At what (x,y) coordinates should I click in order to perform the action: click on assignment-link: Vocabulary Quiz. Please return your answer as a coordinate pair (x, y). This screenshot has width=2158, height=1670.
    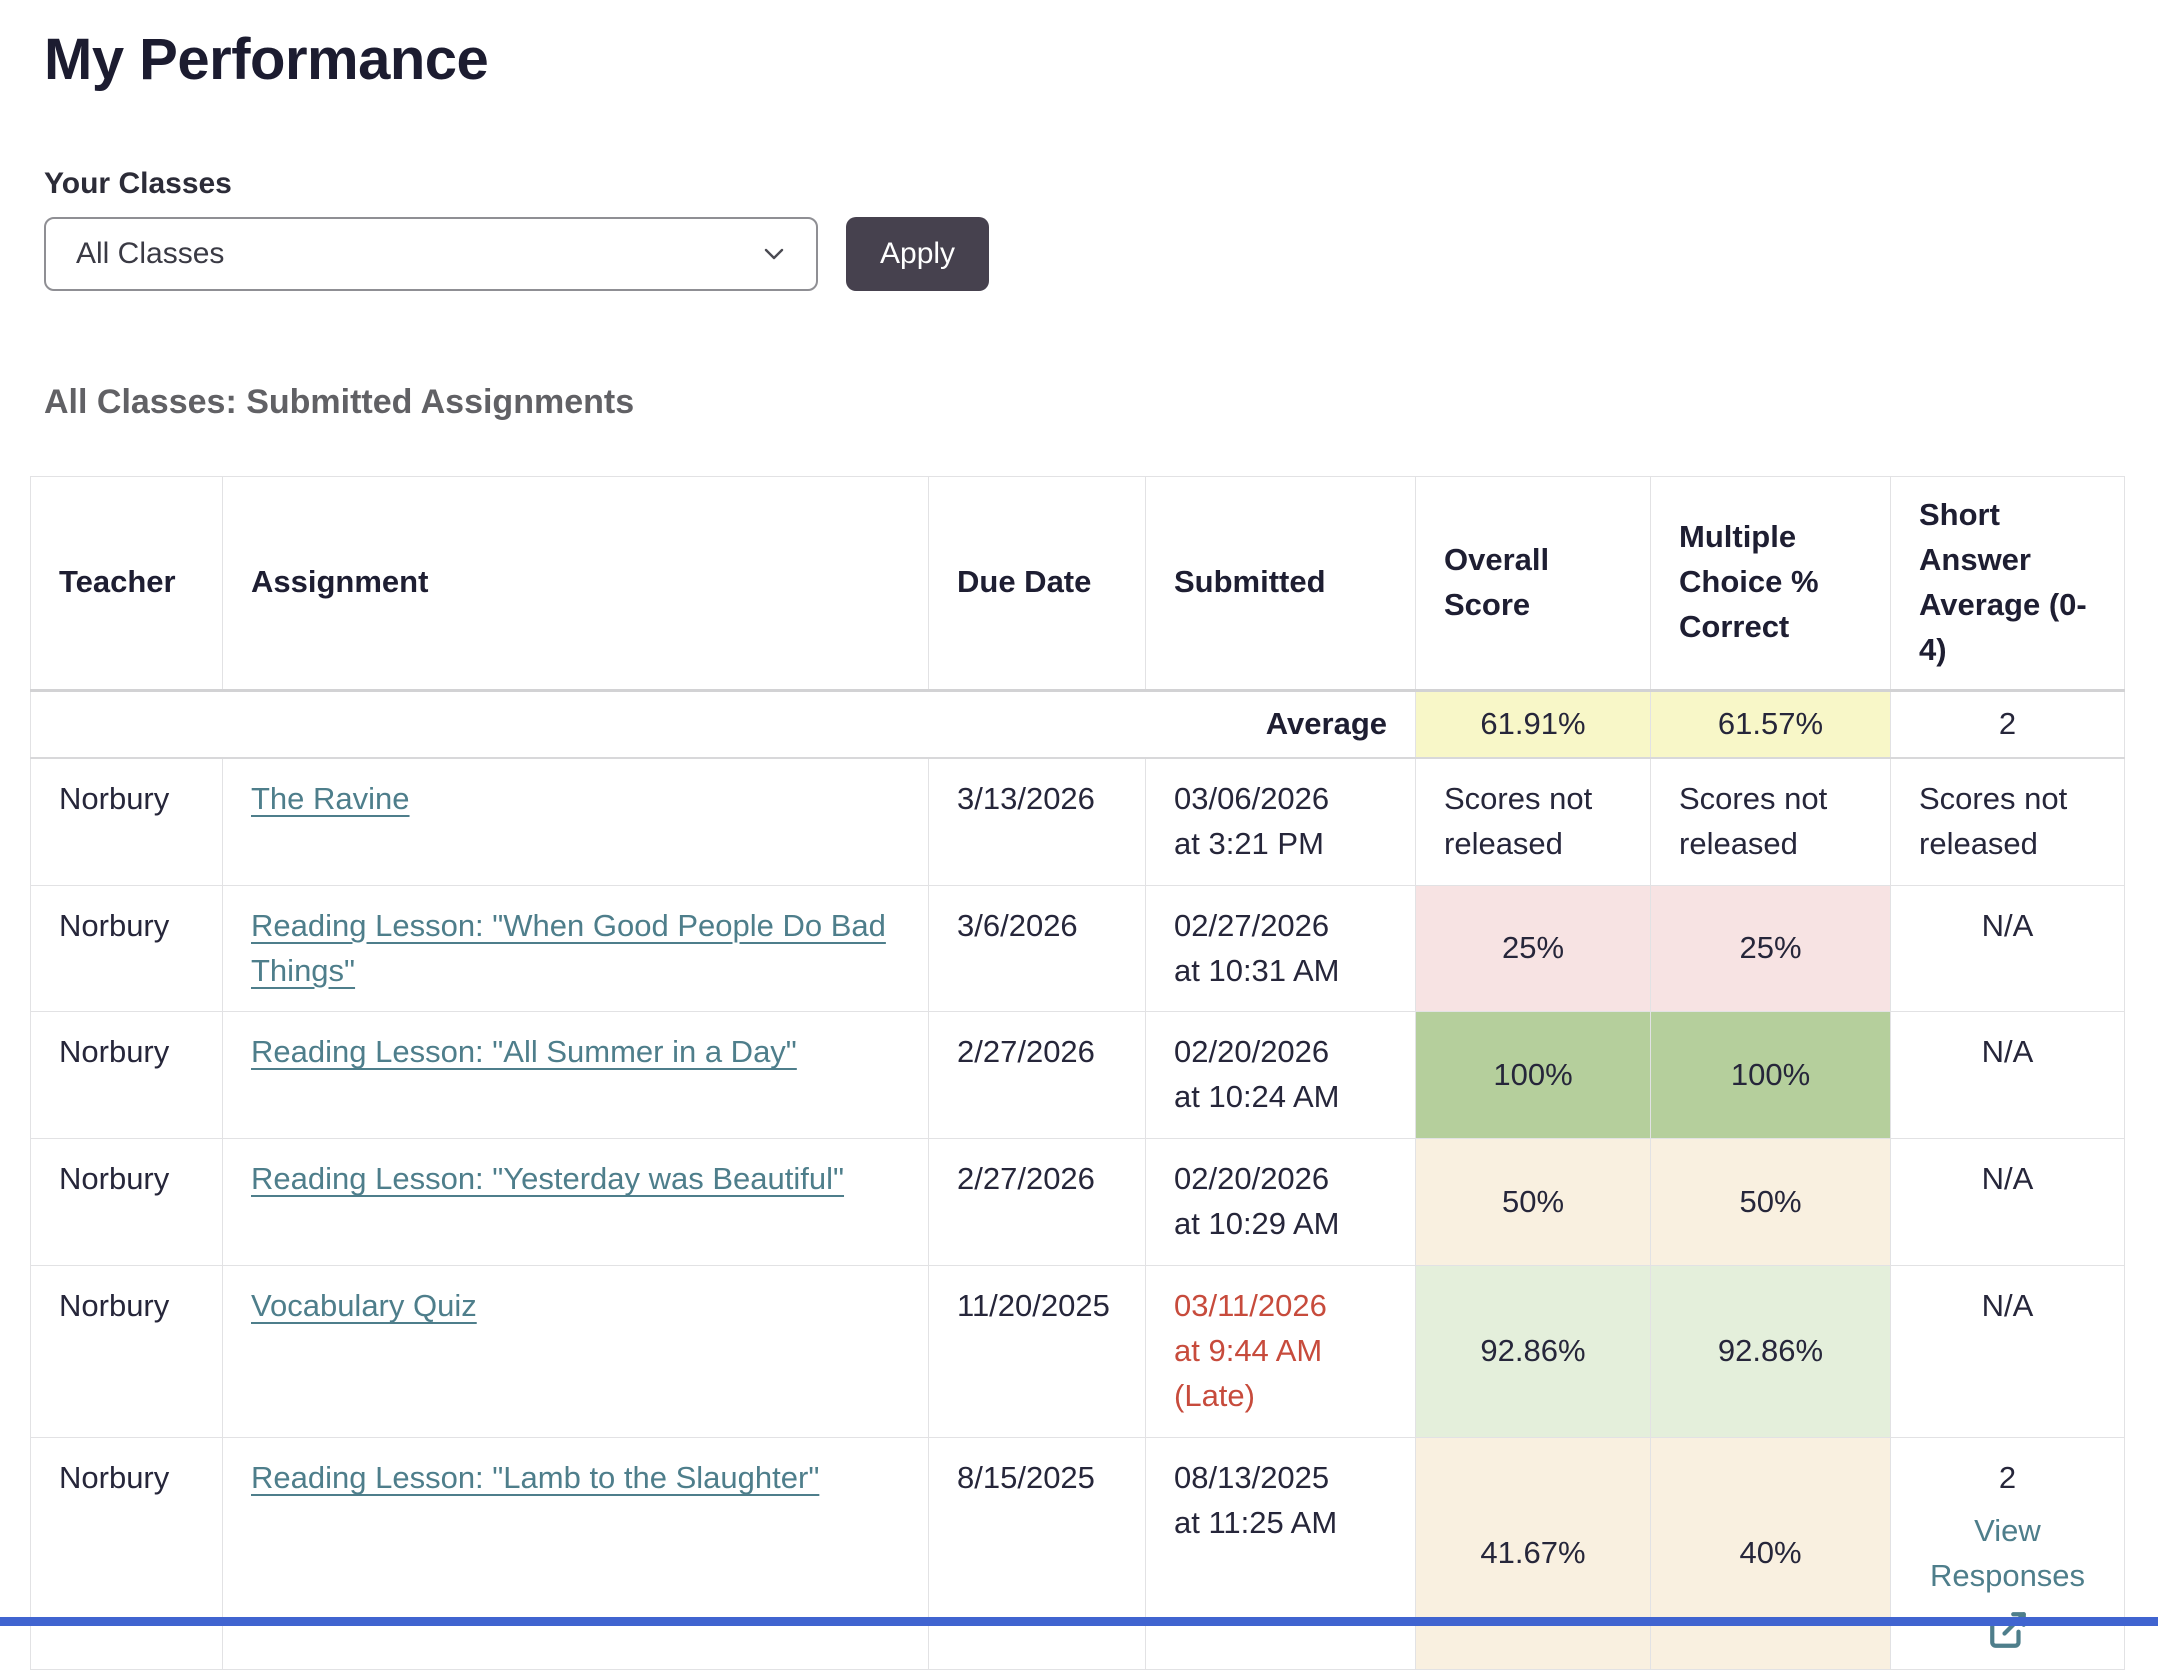
    Looking at the image, I should click on (364, 1306).